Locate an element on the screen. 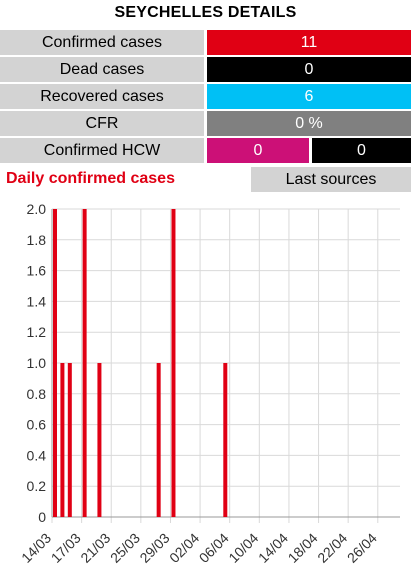  y-tick-label: 2.0 is located at coordinates (37, 209).